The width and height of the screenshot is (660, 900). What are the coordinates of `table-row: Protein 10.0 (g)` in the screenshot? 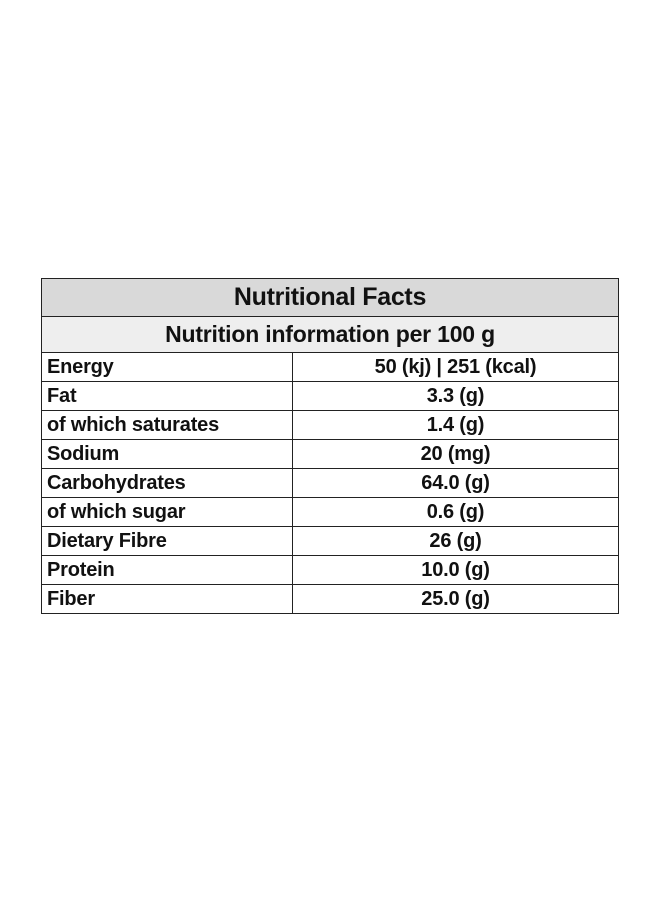 It's located at (330, 570).